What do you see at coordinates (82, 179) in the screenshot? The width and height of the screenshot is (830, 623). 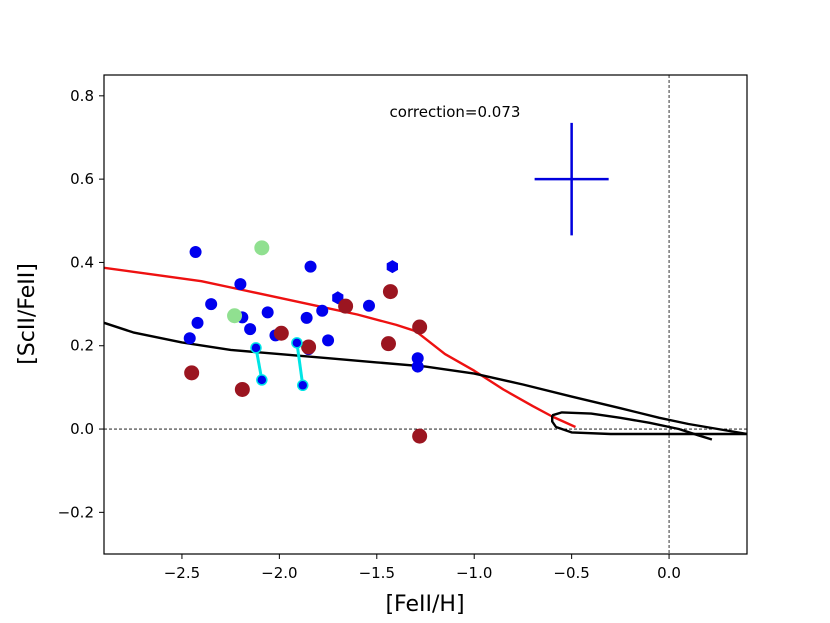 I see `y-tick-label: 0.6` at bounding box center [82, 179].